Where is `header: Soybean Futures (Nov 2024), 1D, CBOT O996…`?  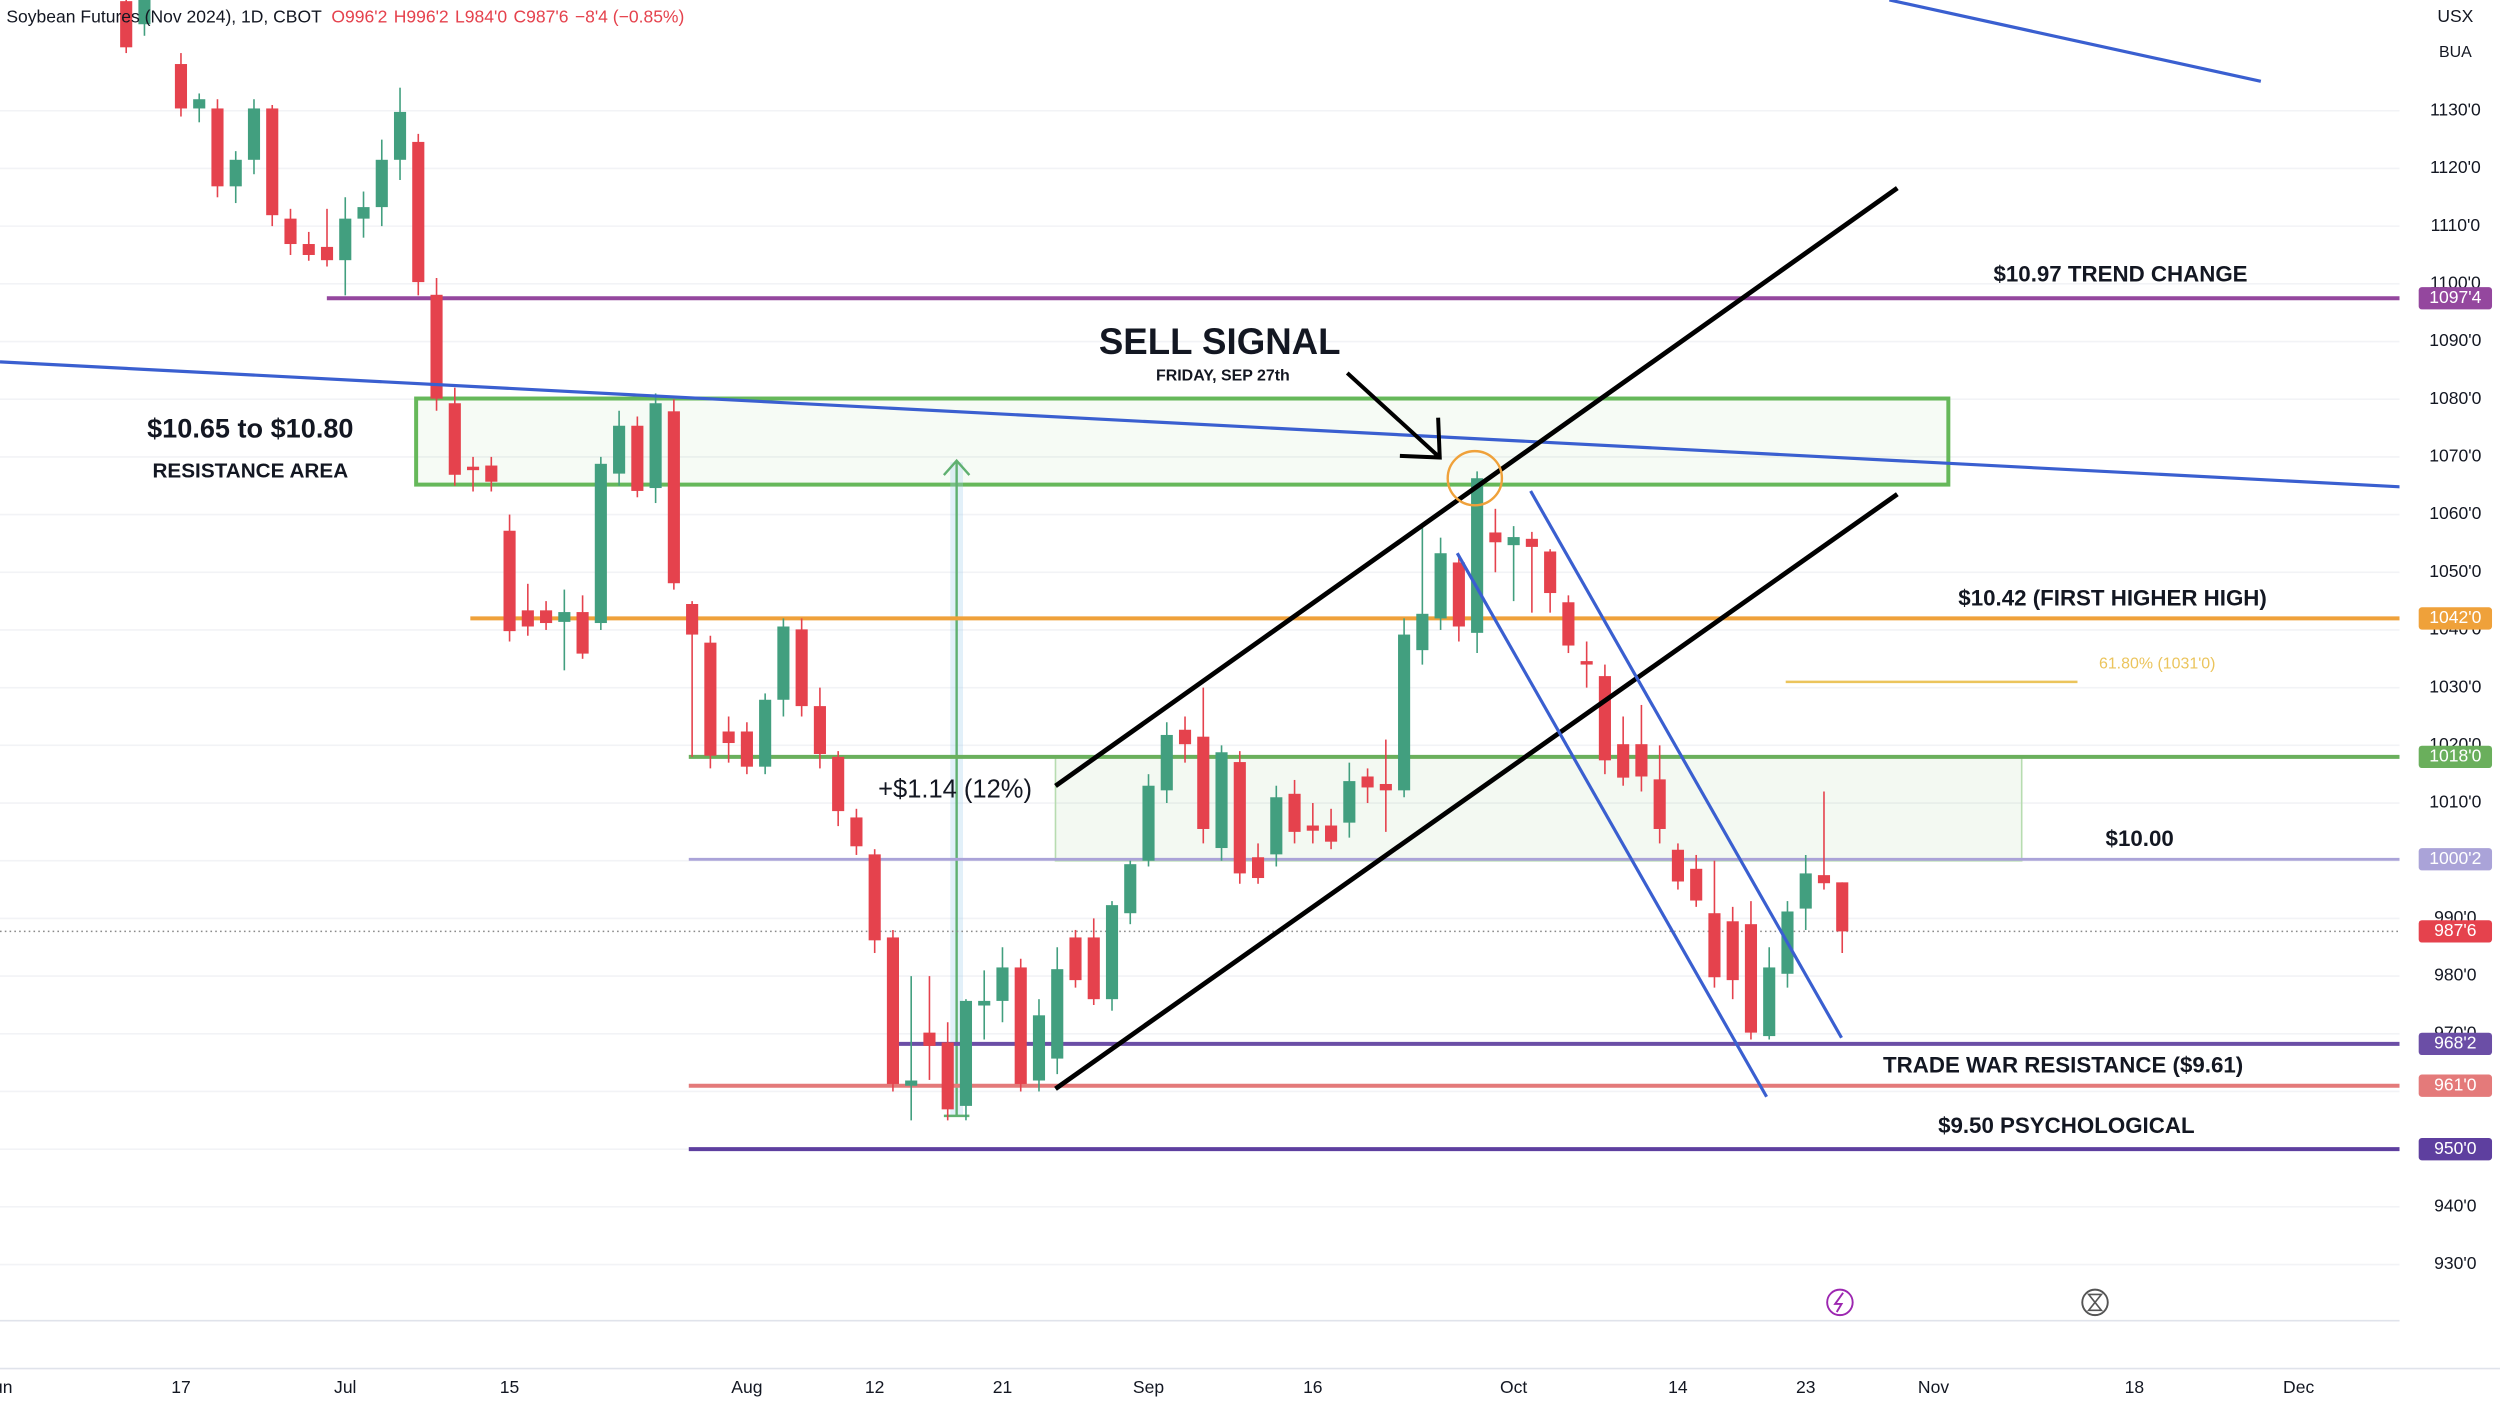 header: Soybean Futures (Nov 2024), 1D, CBOT O996… is located at coordinates (345, 16).